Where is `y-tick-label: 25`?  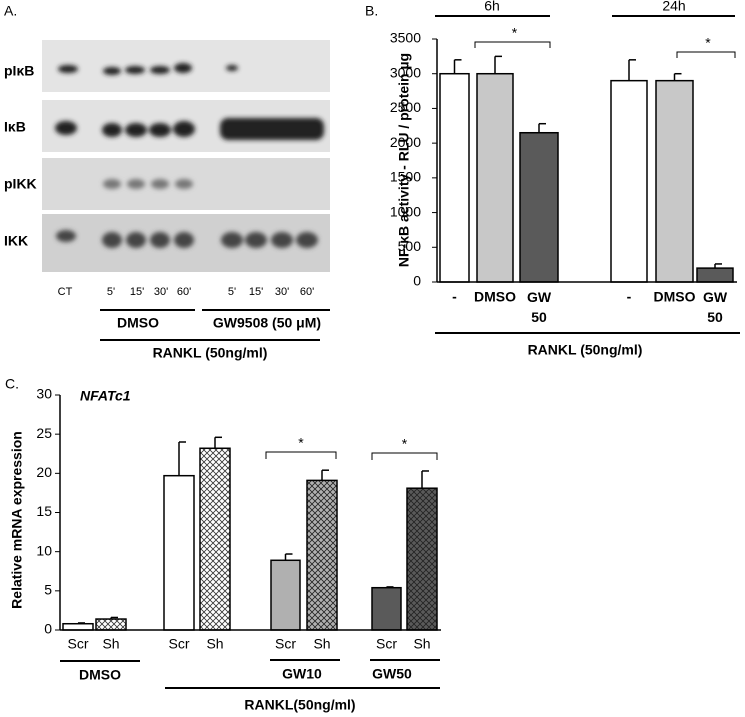 y-tick-label: 25 is located at coordinates (44, 433).